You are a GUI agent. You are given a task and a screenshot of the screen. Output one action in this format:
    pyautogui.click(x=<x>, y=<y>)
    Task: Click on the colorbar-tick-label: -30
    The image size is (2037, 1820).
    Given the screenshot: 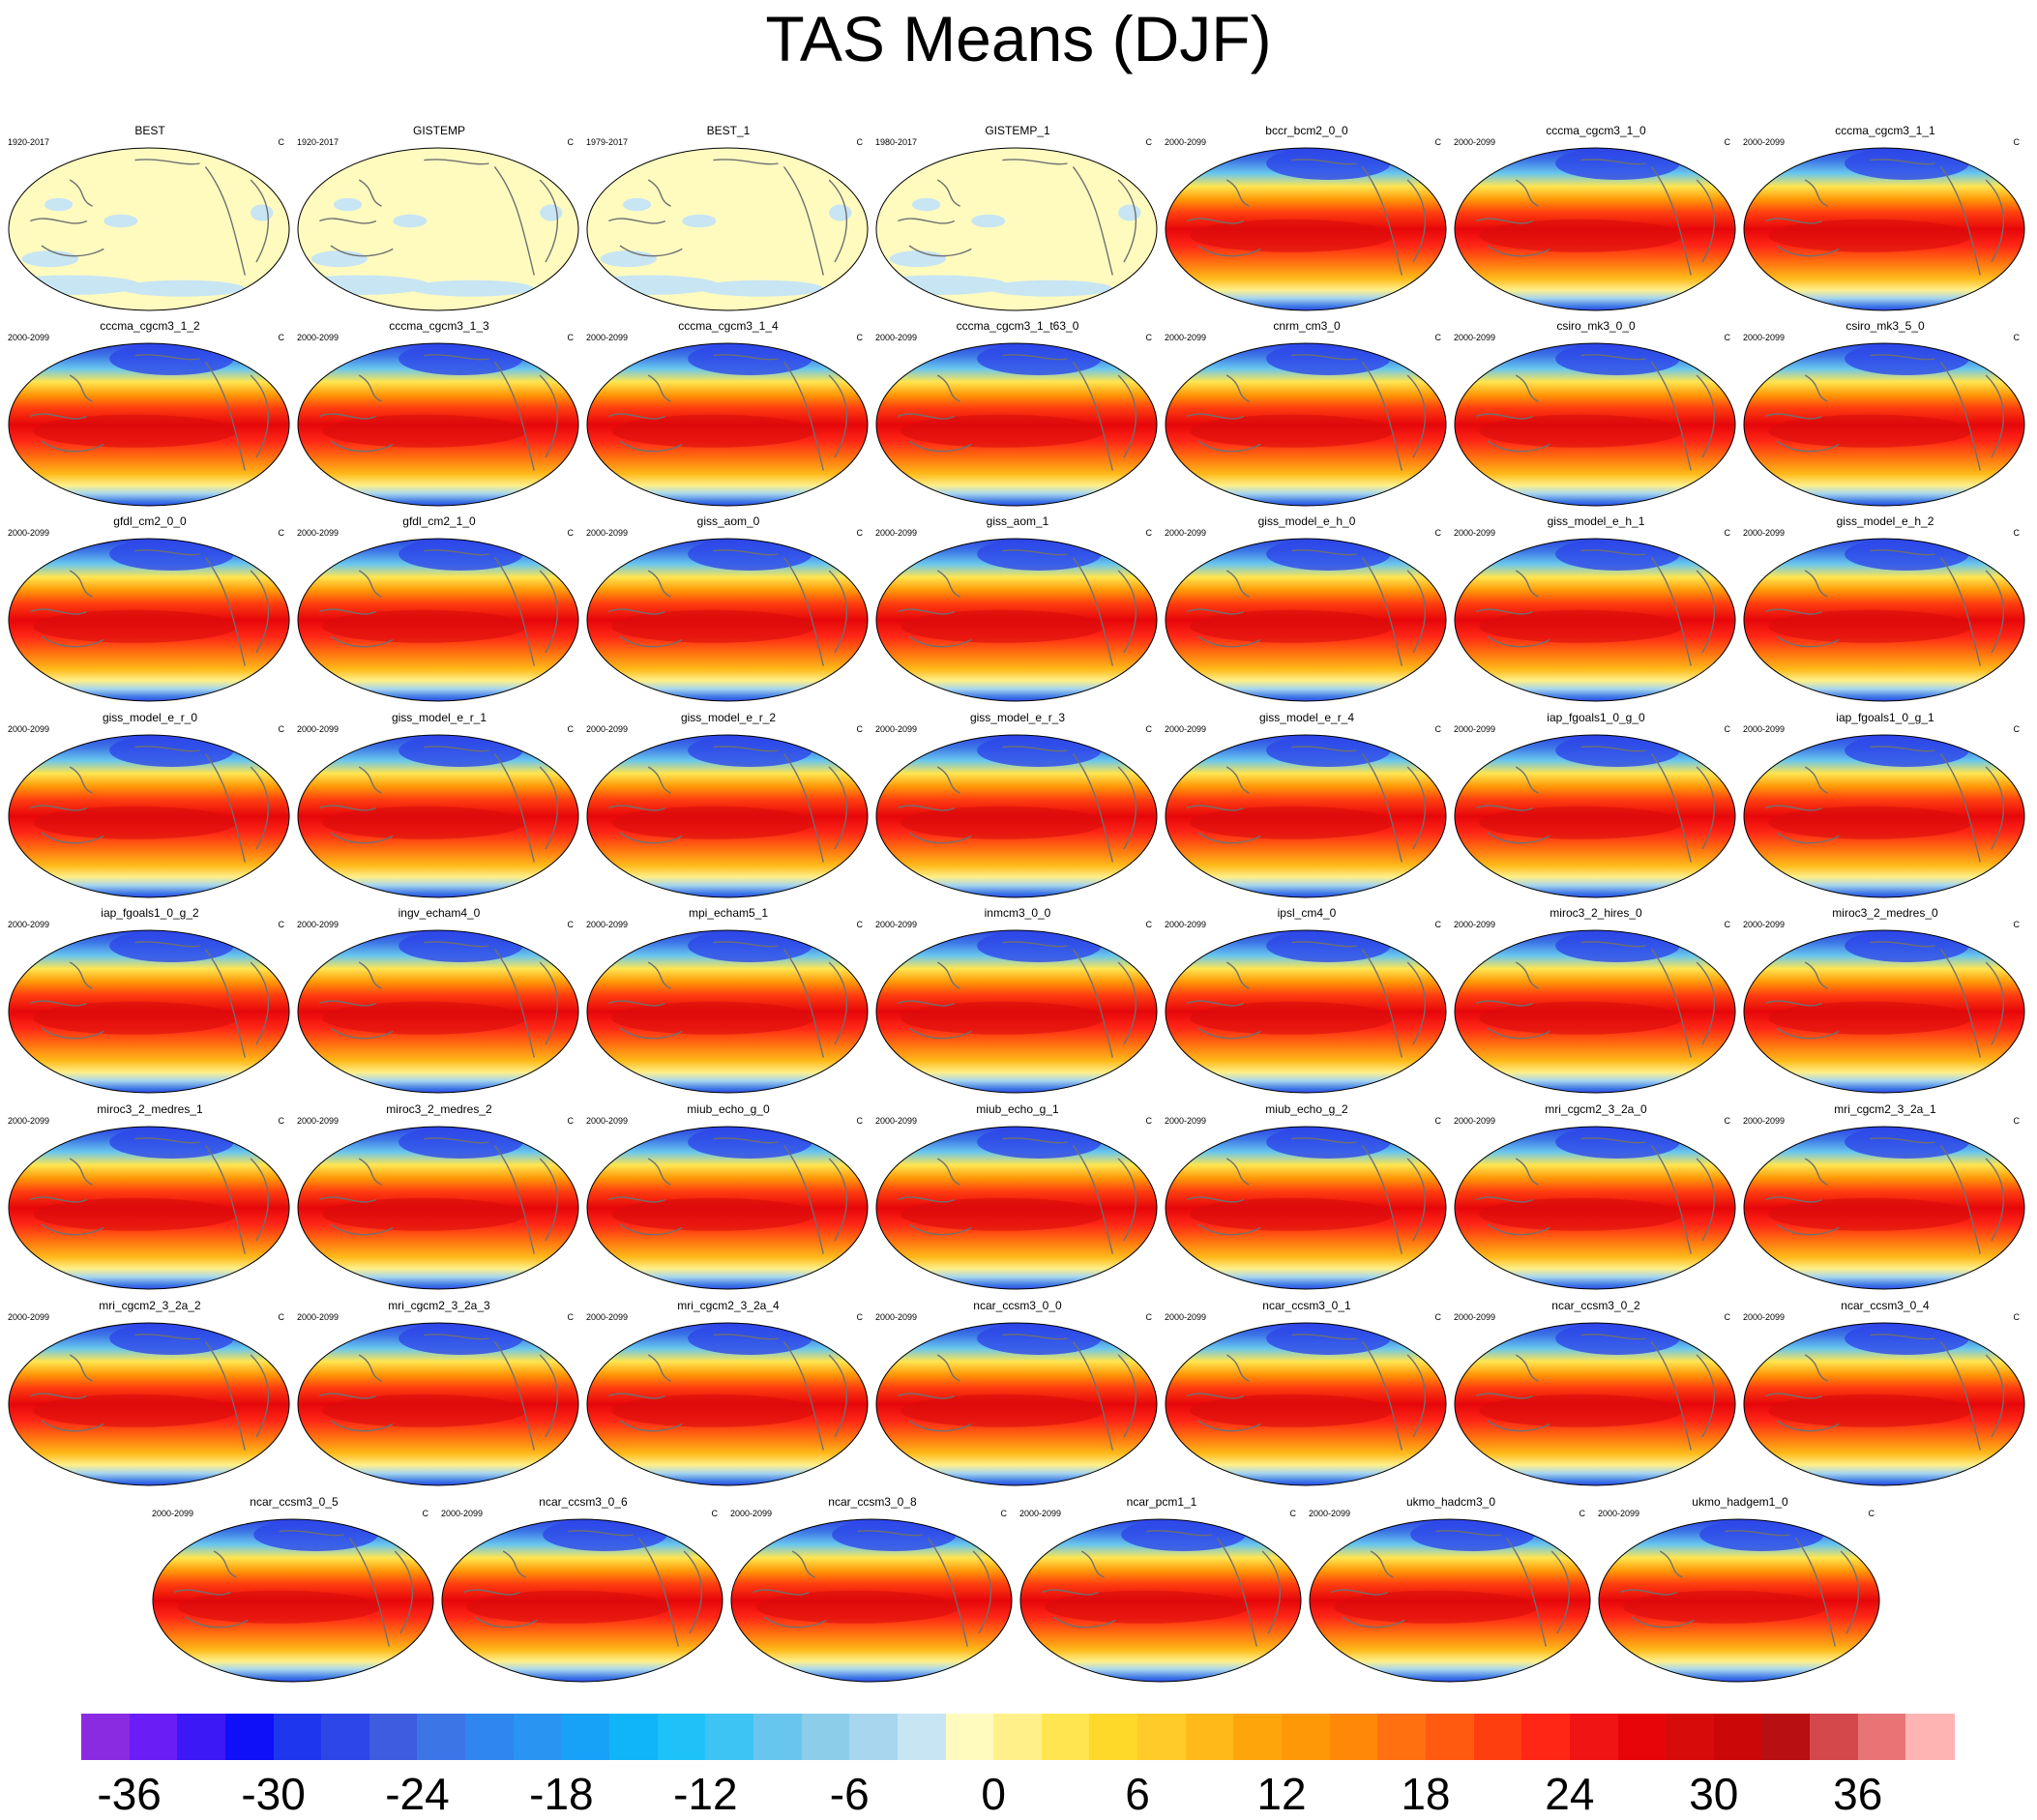 What is the action you would take?
    pyautogui.click(x=273, y=1794)
    